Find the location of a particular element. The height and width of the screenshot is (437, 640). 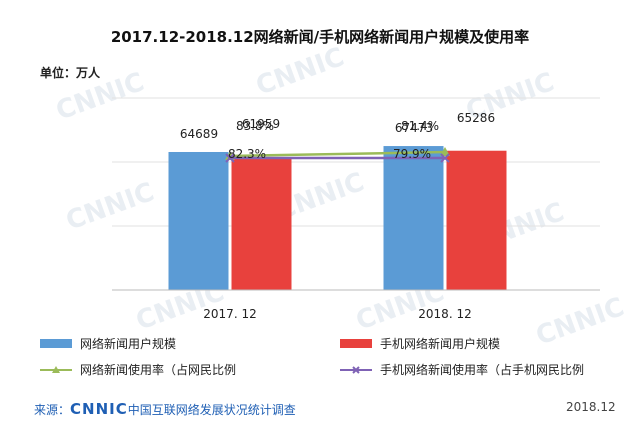

rate-line is located at coordinates (337, 154).